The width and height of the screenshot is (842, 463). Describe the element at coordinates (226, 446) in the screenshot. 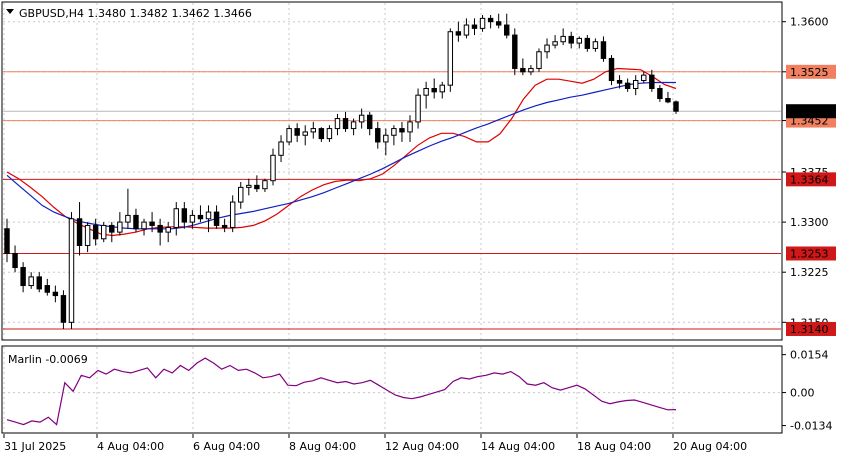

I see `x-tick-label: 6 Aug 04:00` at that location.